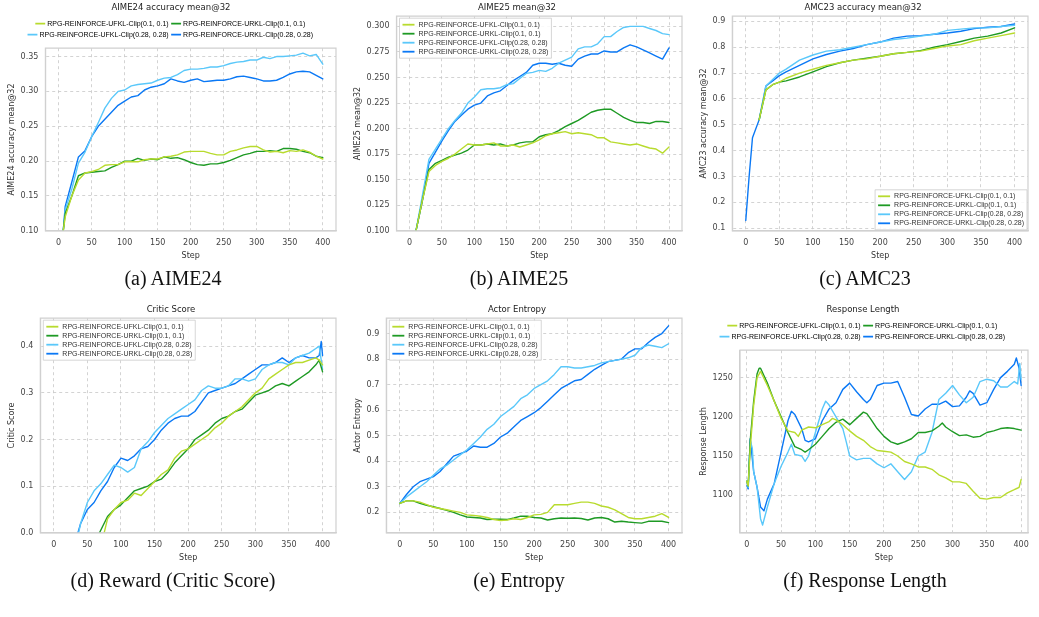 Image resolution: width=1039 pixels, height=617 pixels. What do you see at coordinates (517, 309) in the screenshot?
I see `chart-title: Actor Entropy` at bounding box center [517, 309].